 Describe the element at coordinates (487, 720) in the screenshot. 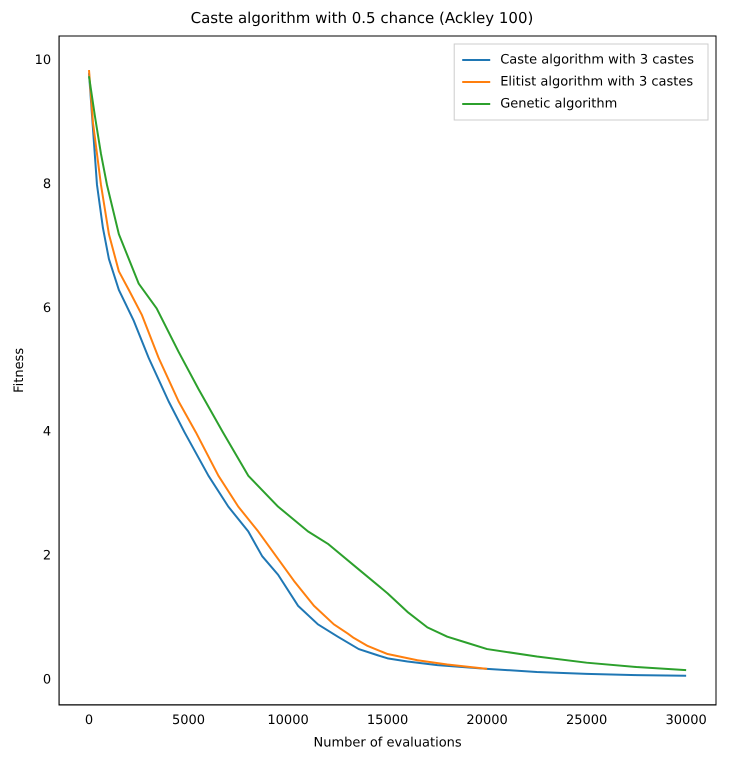

I see `x-tick-label: 20000` at that location.